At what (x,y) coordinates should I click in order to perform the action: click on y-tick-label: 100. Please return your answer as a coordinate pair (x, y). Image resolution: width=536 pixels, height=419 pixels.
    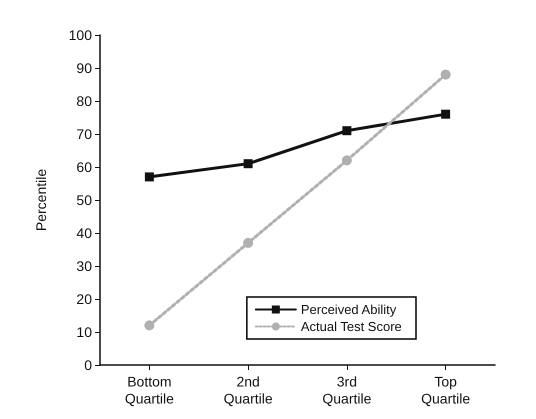
    Looking at the image, I should click on (80, 35).